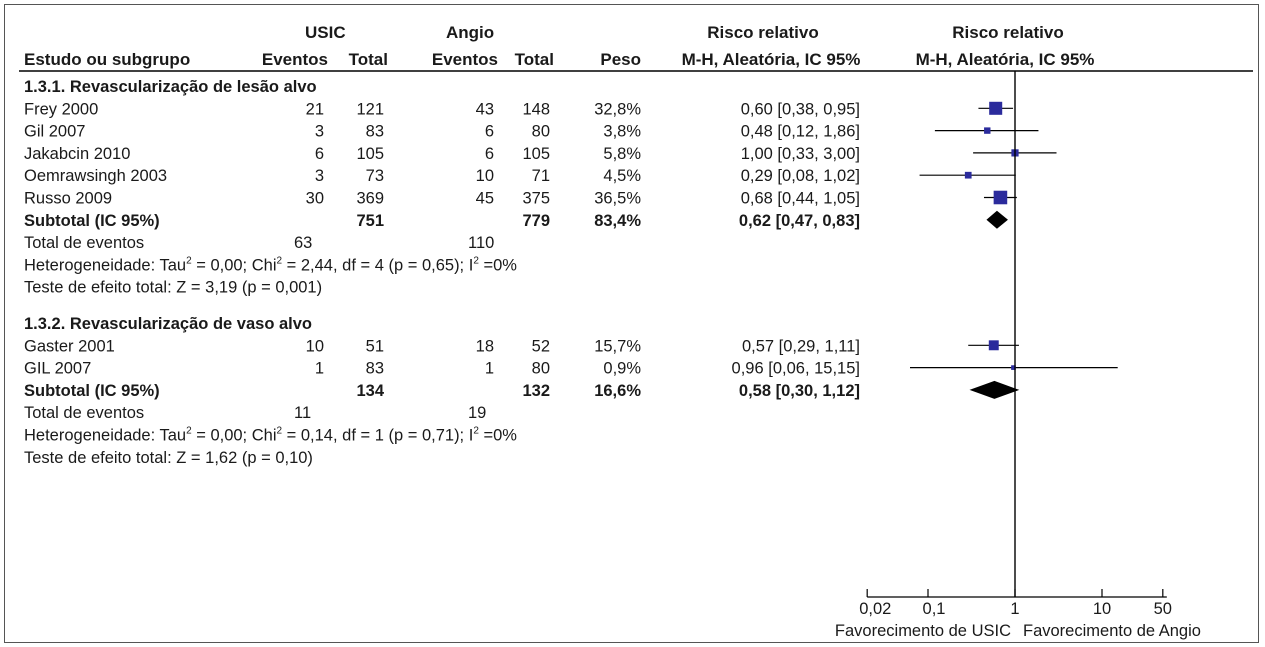  What do you see at coordinates (315, 346) in the screenshot?
I see `study-events-usic: 10` at bounding box center [315, 346].